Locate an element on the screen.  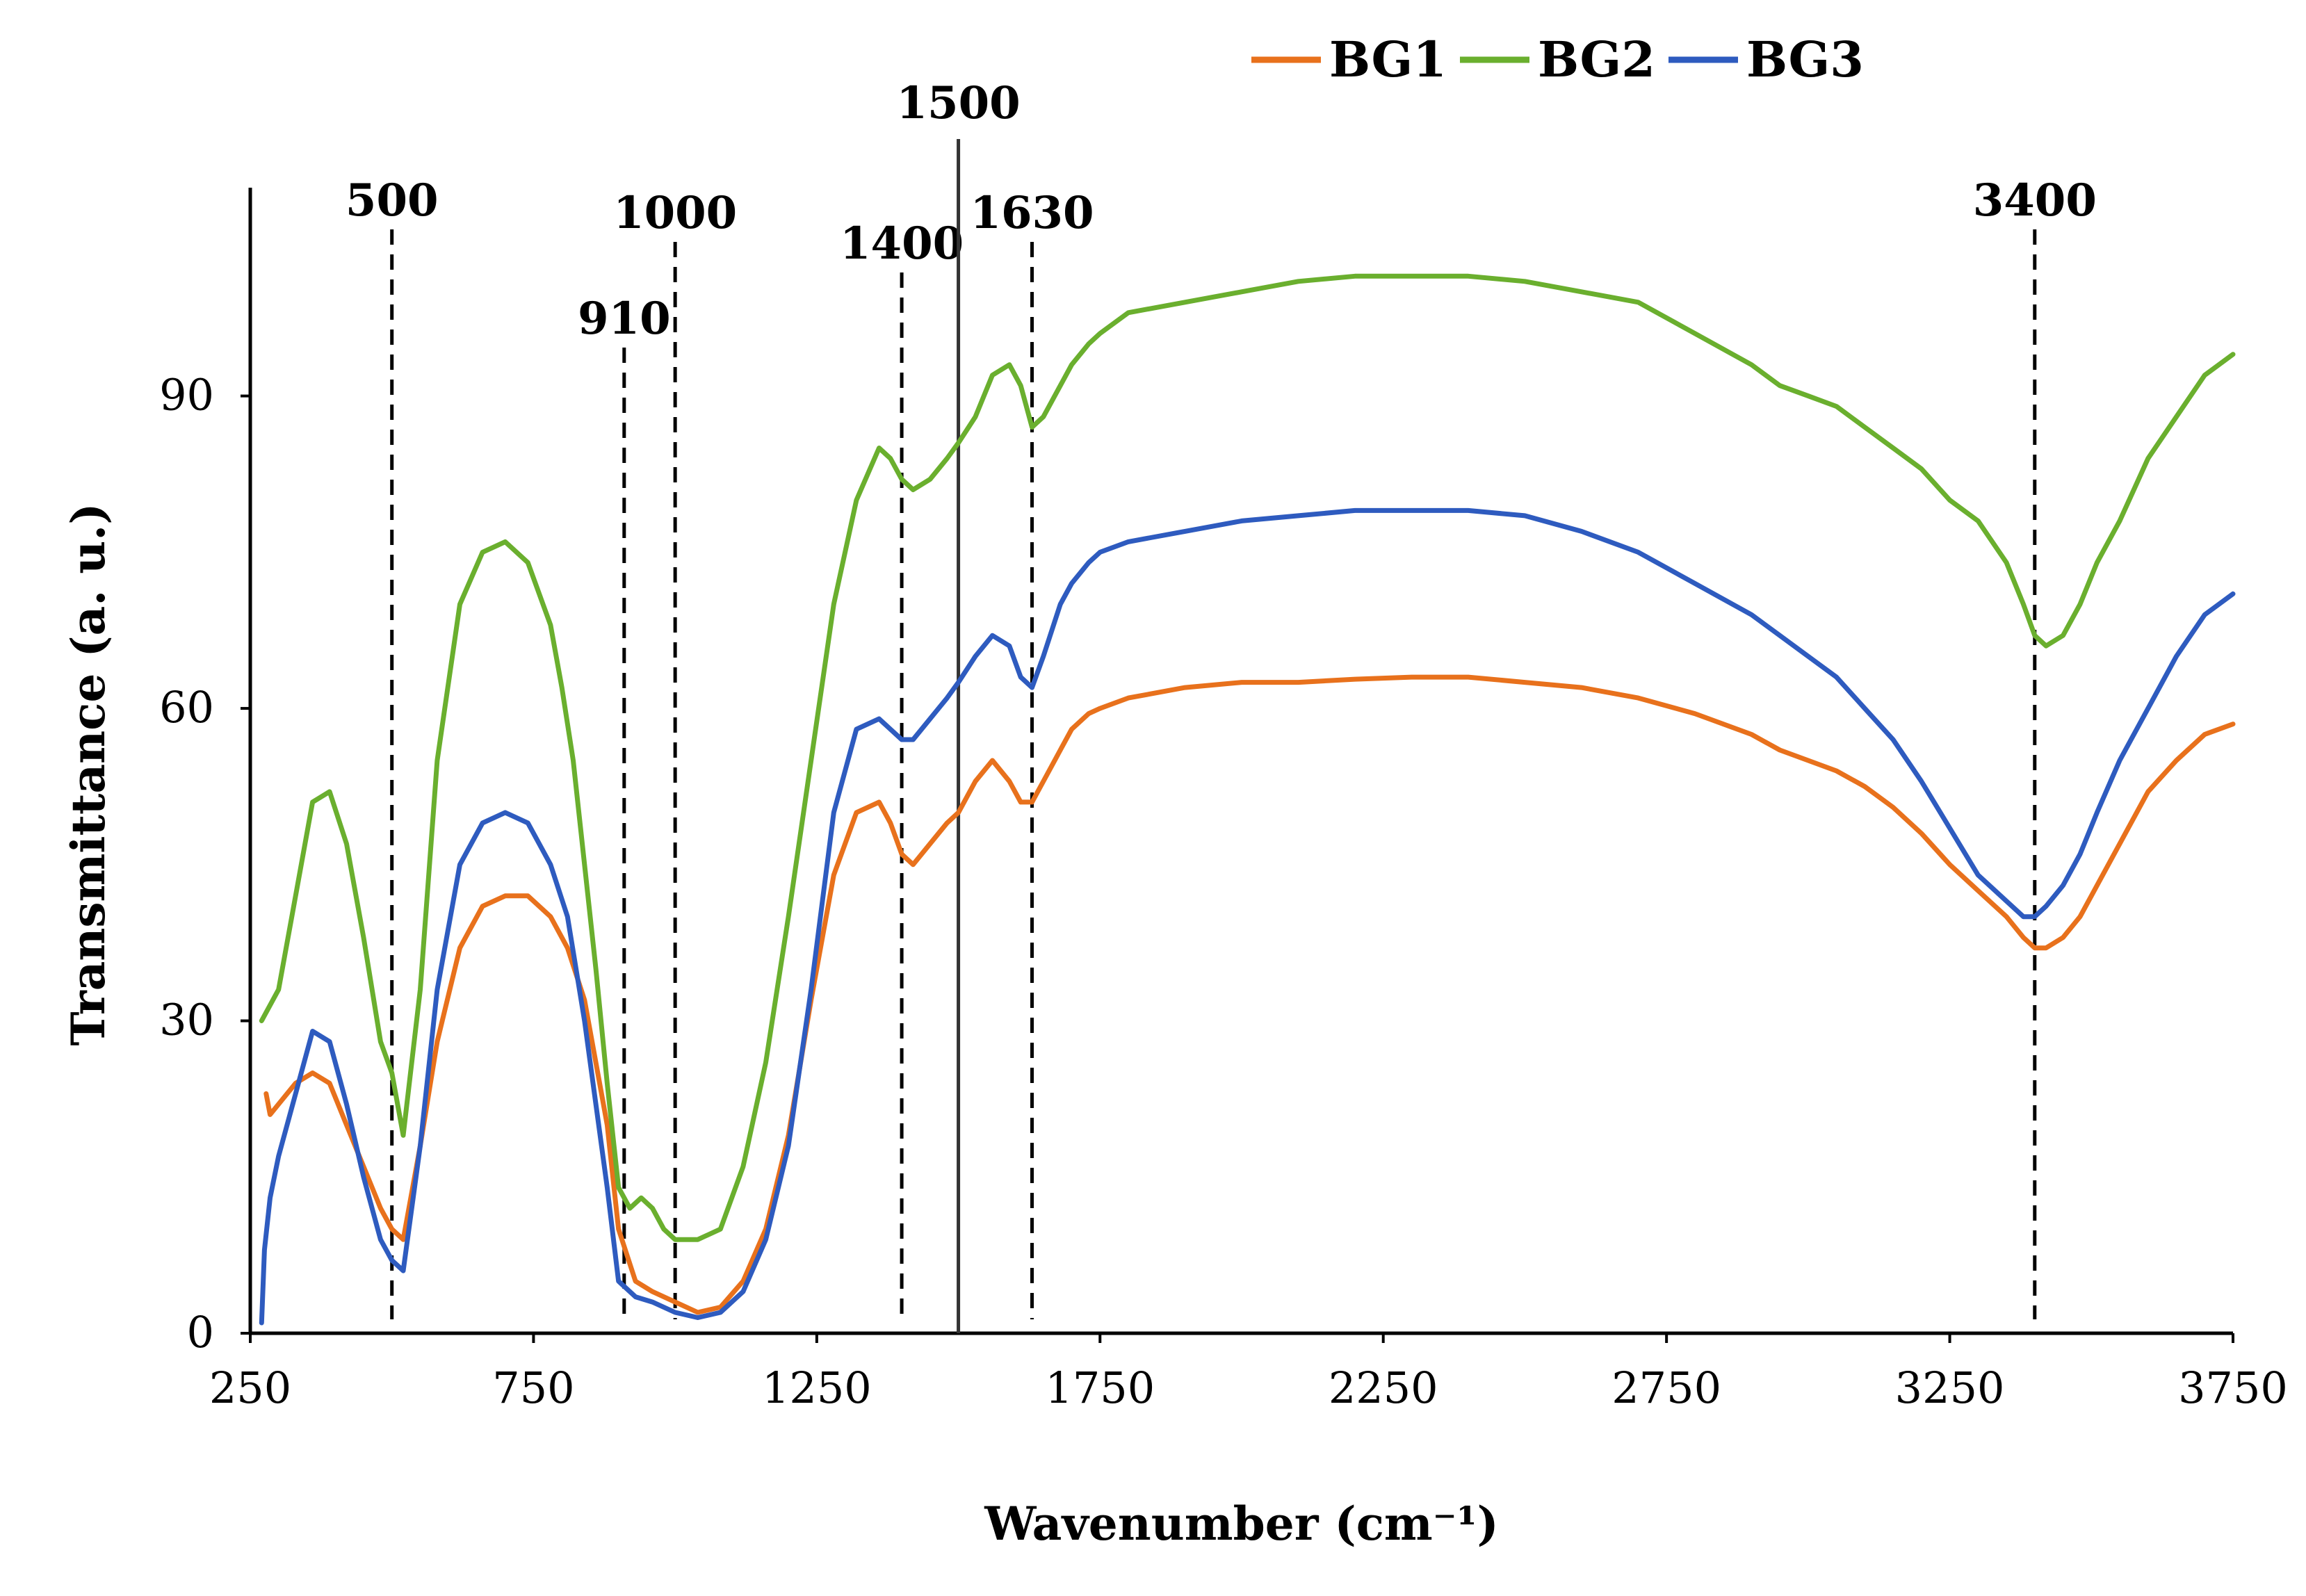
x-tick-group: 250 750 1250 1750 2250 2750 3250 3750 is located at coordinates (1248, 1373).